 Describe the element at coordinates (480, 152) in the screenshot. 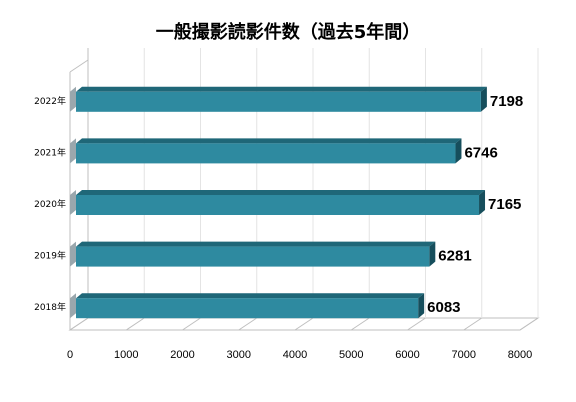

I see `data-label: 6746` at that location.